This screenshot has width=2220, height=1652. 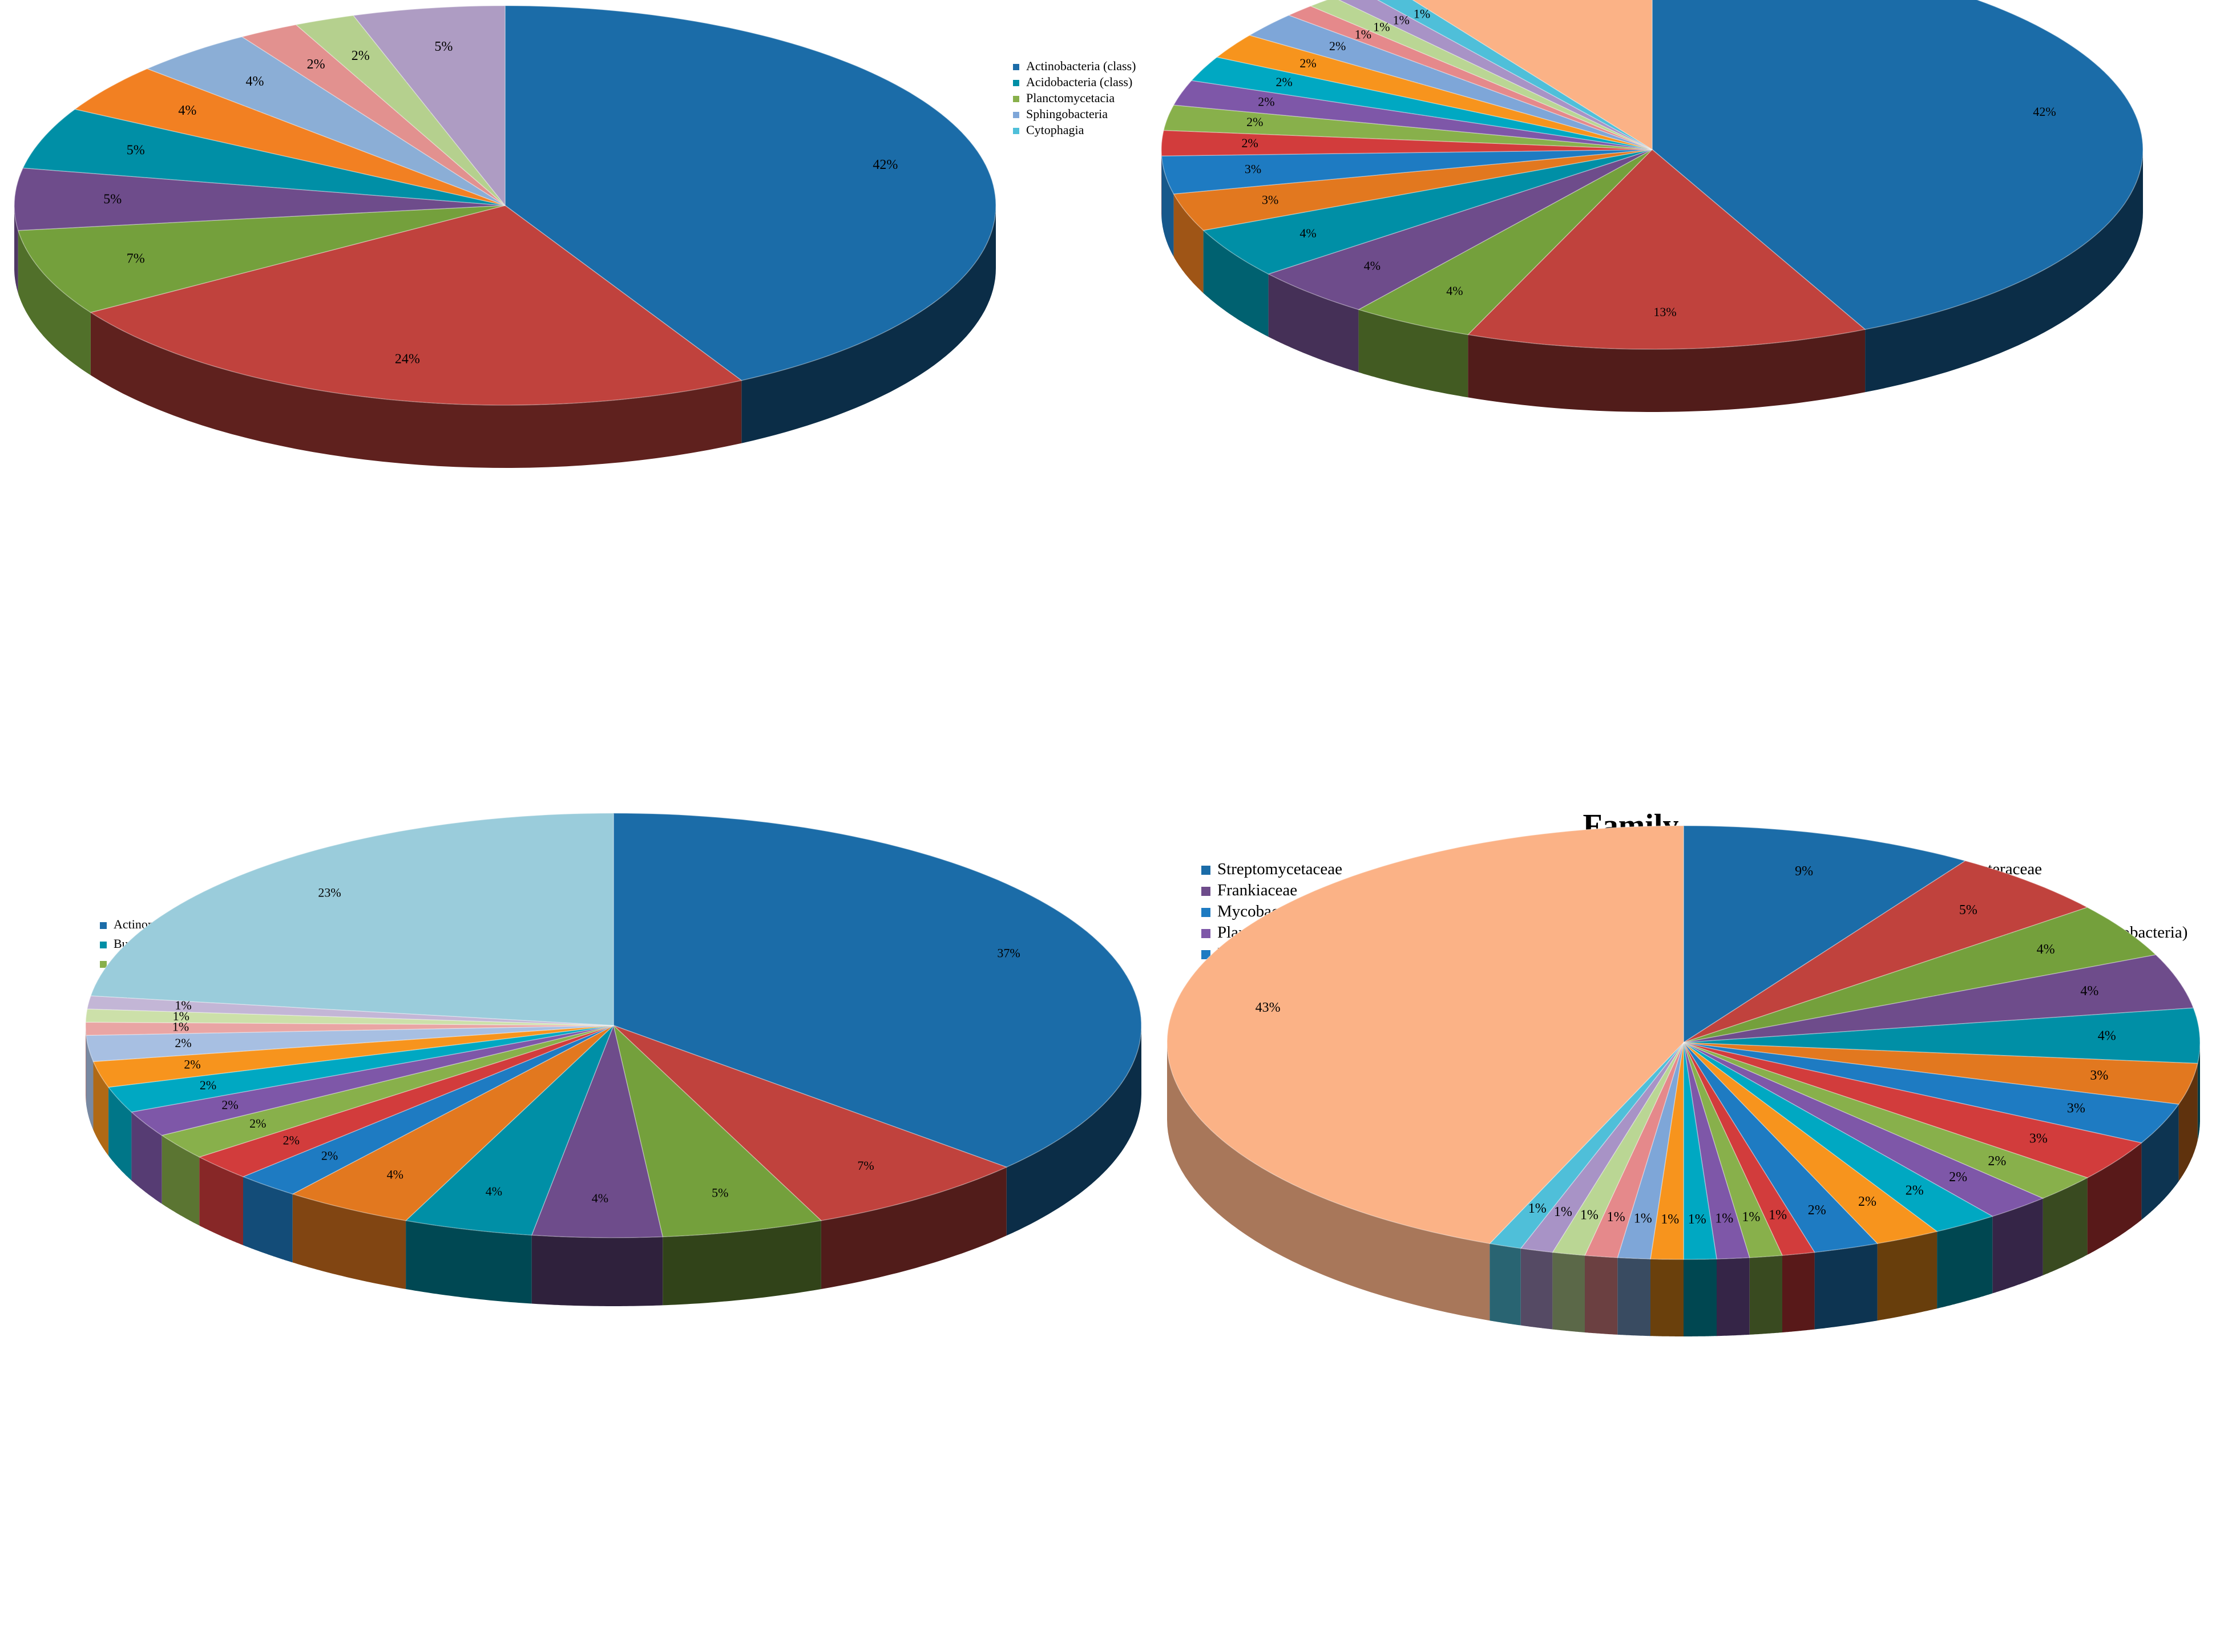 What do you see at coordinates (1060, 114) in the screenshot?
I see `class-legend-item: Sphingobacteria` at bounding box center [1060, 114].